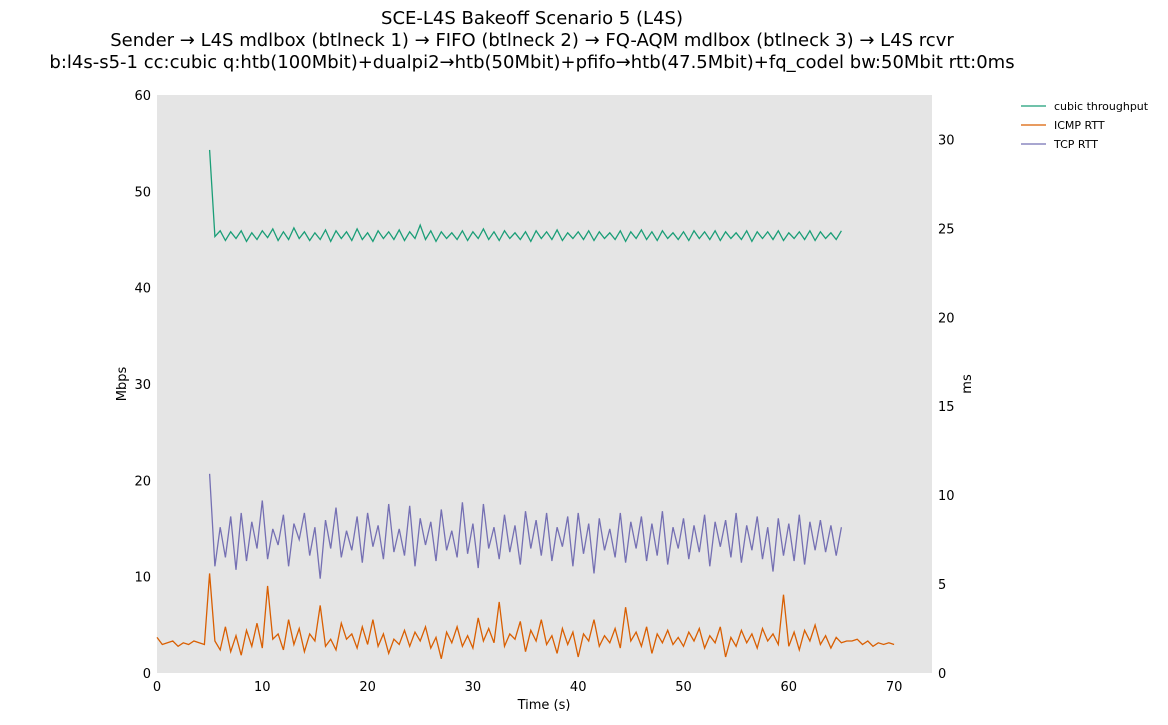 The width and height of the screenshot is (1168, 725). I want to click on x-tick-label: 20, so click(367, 687).